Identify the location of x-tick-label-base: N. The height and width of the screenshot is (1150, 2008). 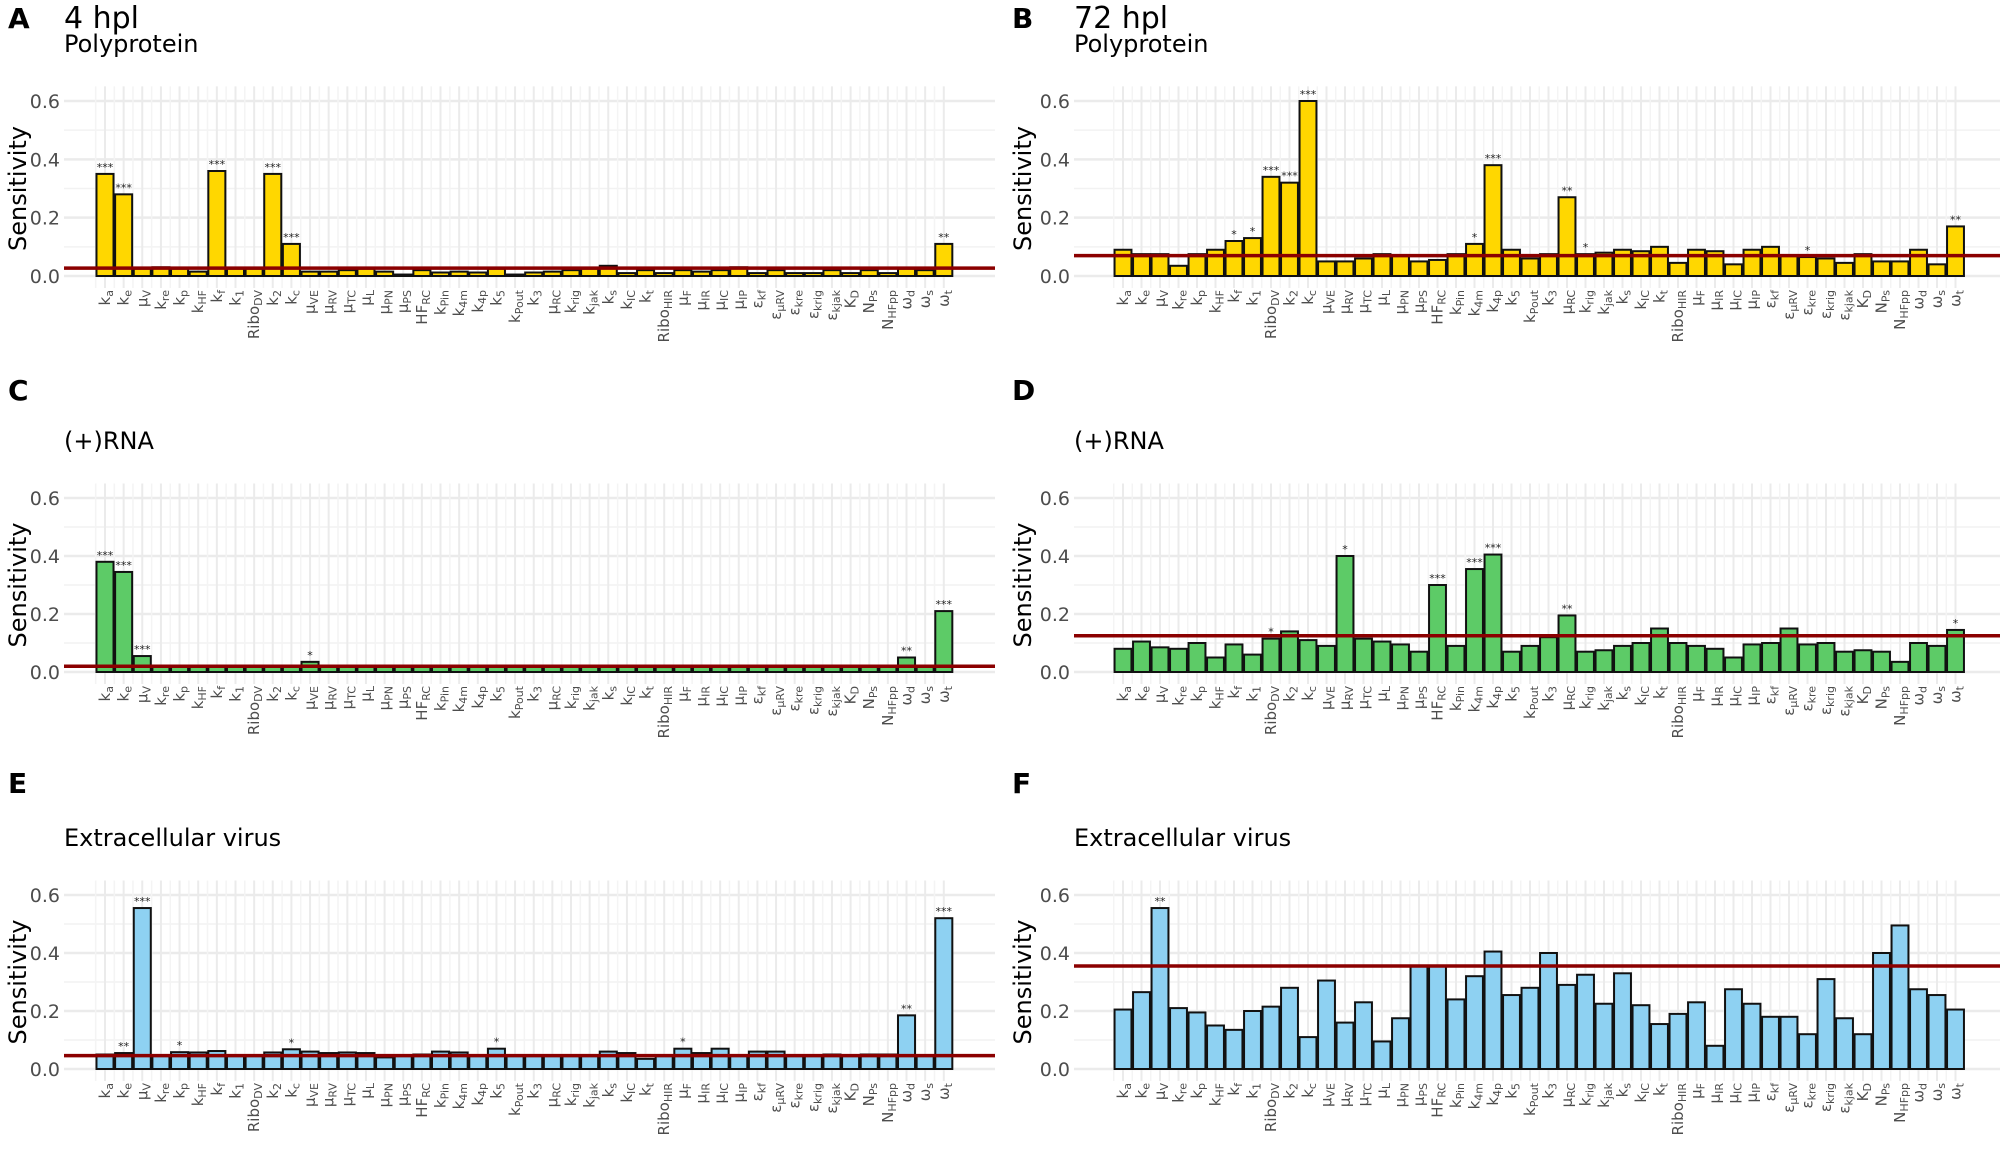
(1882, 1100).